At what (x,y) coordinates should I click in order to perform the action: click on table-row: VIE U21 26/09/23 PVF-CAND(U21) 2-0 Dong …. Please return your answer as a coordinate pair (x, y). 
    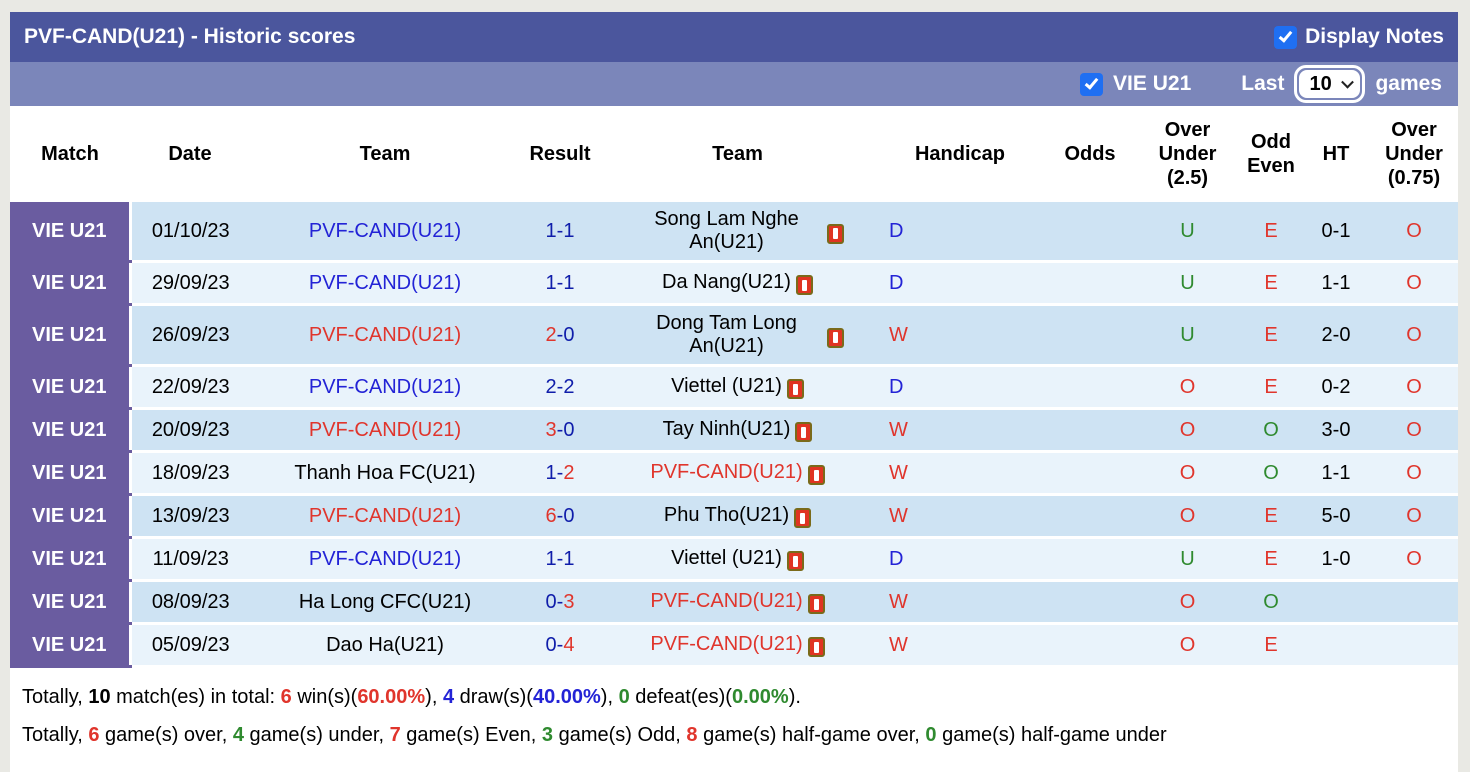
    Looking at the image, I should click on (734, 335).